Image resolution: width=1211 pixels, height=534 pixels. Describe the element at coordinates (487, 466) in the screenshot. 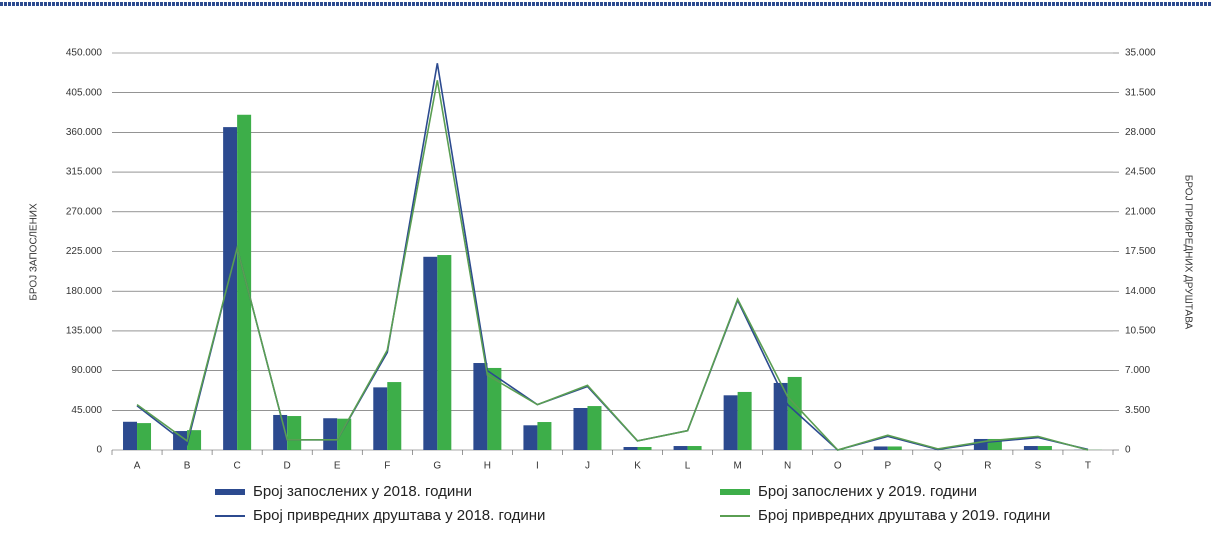

I see `x-tick-label: H` at that location.